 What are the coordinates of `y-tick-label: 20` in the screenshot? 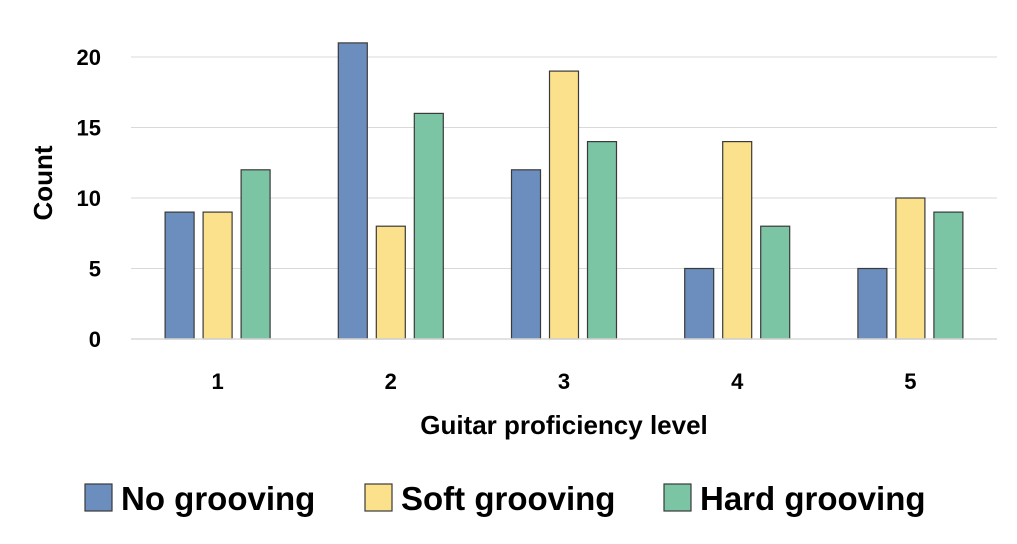 It's located at (89, 57).